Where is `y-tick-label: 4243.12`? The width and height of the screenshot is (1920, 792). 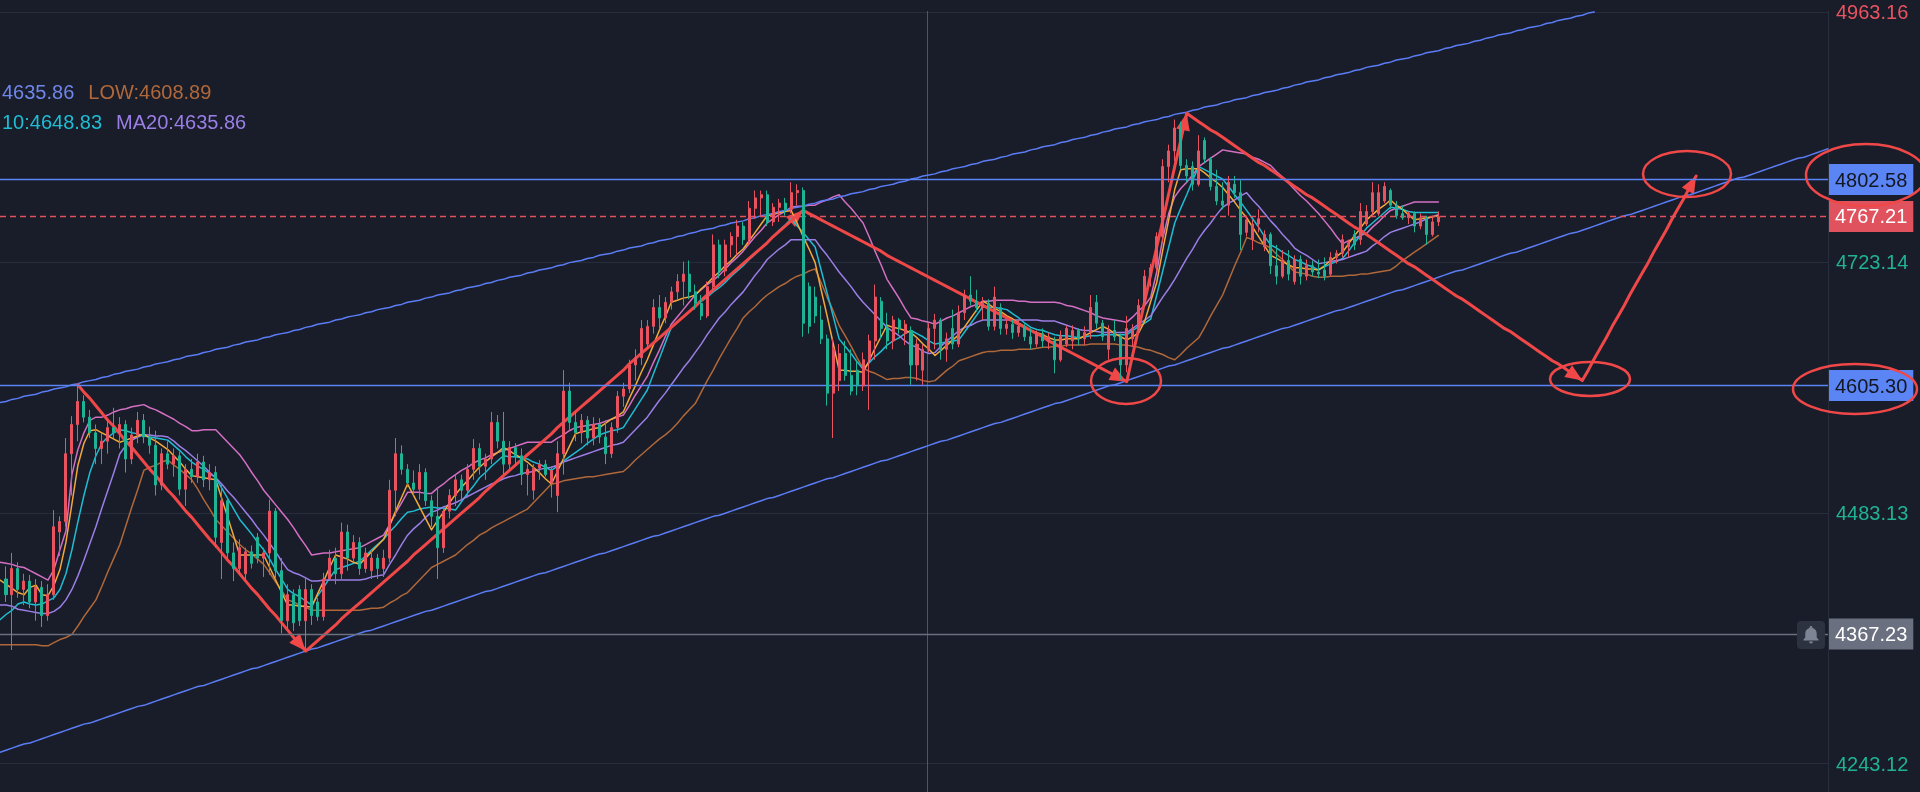 y-tick-label: 4243.12 is located at coordinates (1872, 763).